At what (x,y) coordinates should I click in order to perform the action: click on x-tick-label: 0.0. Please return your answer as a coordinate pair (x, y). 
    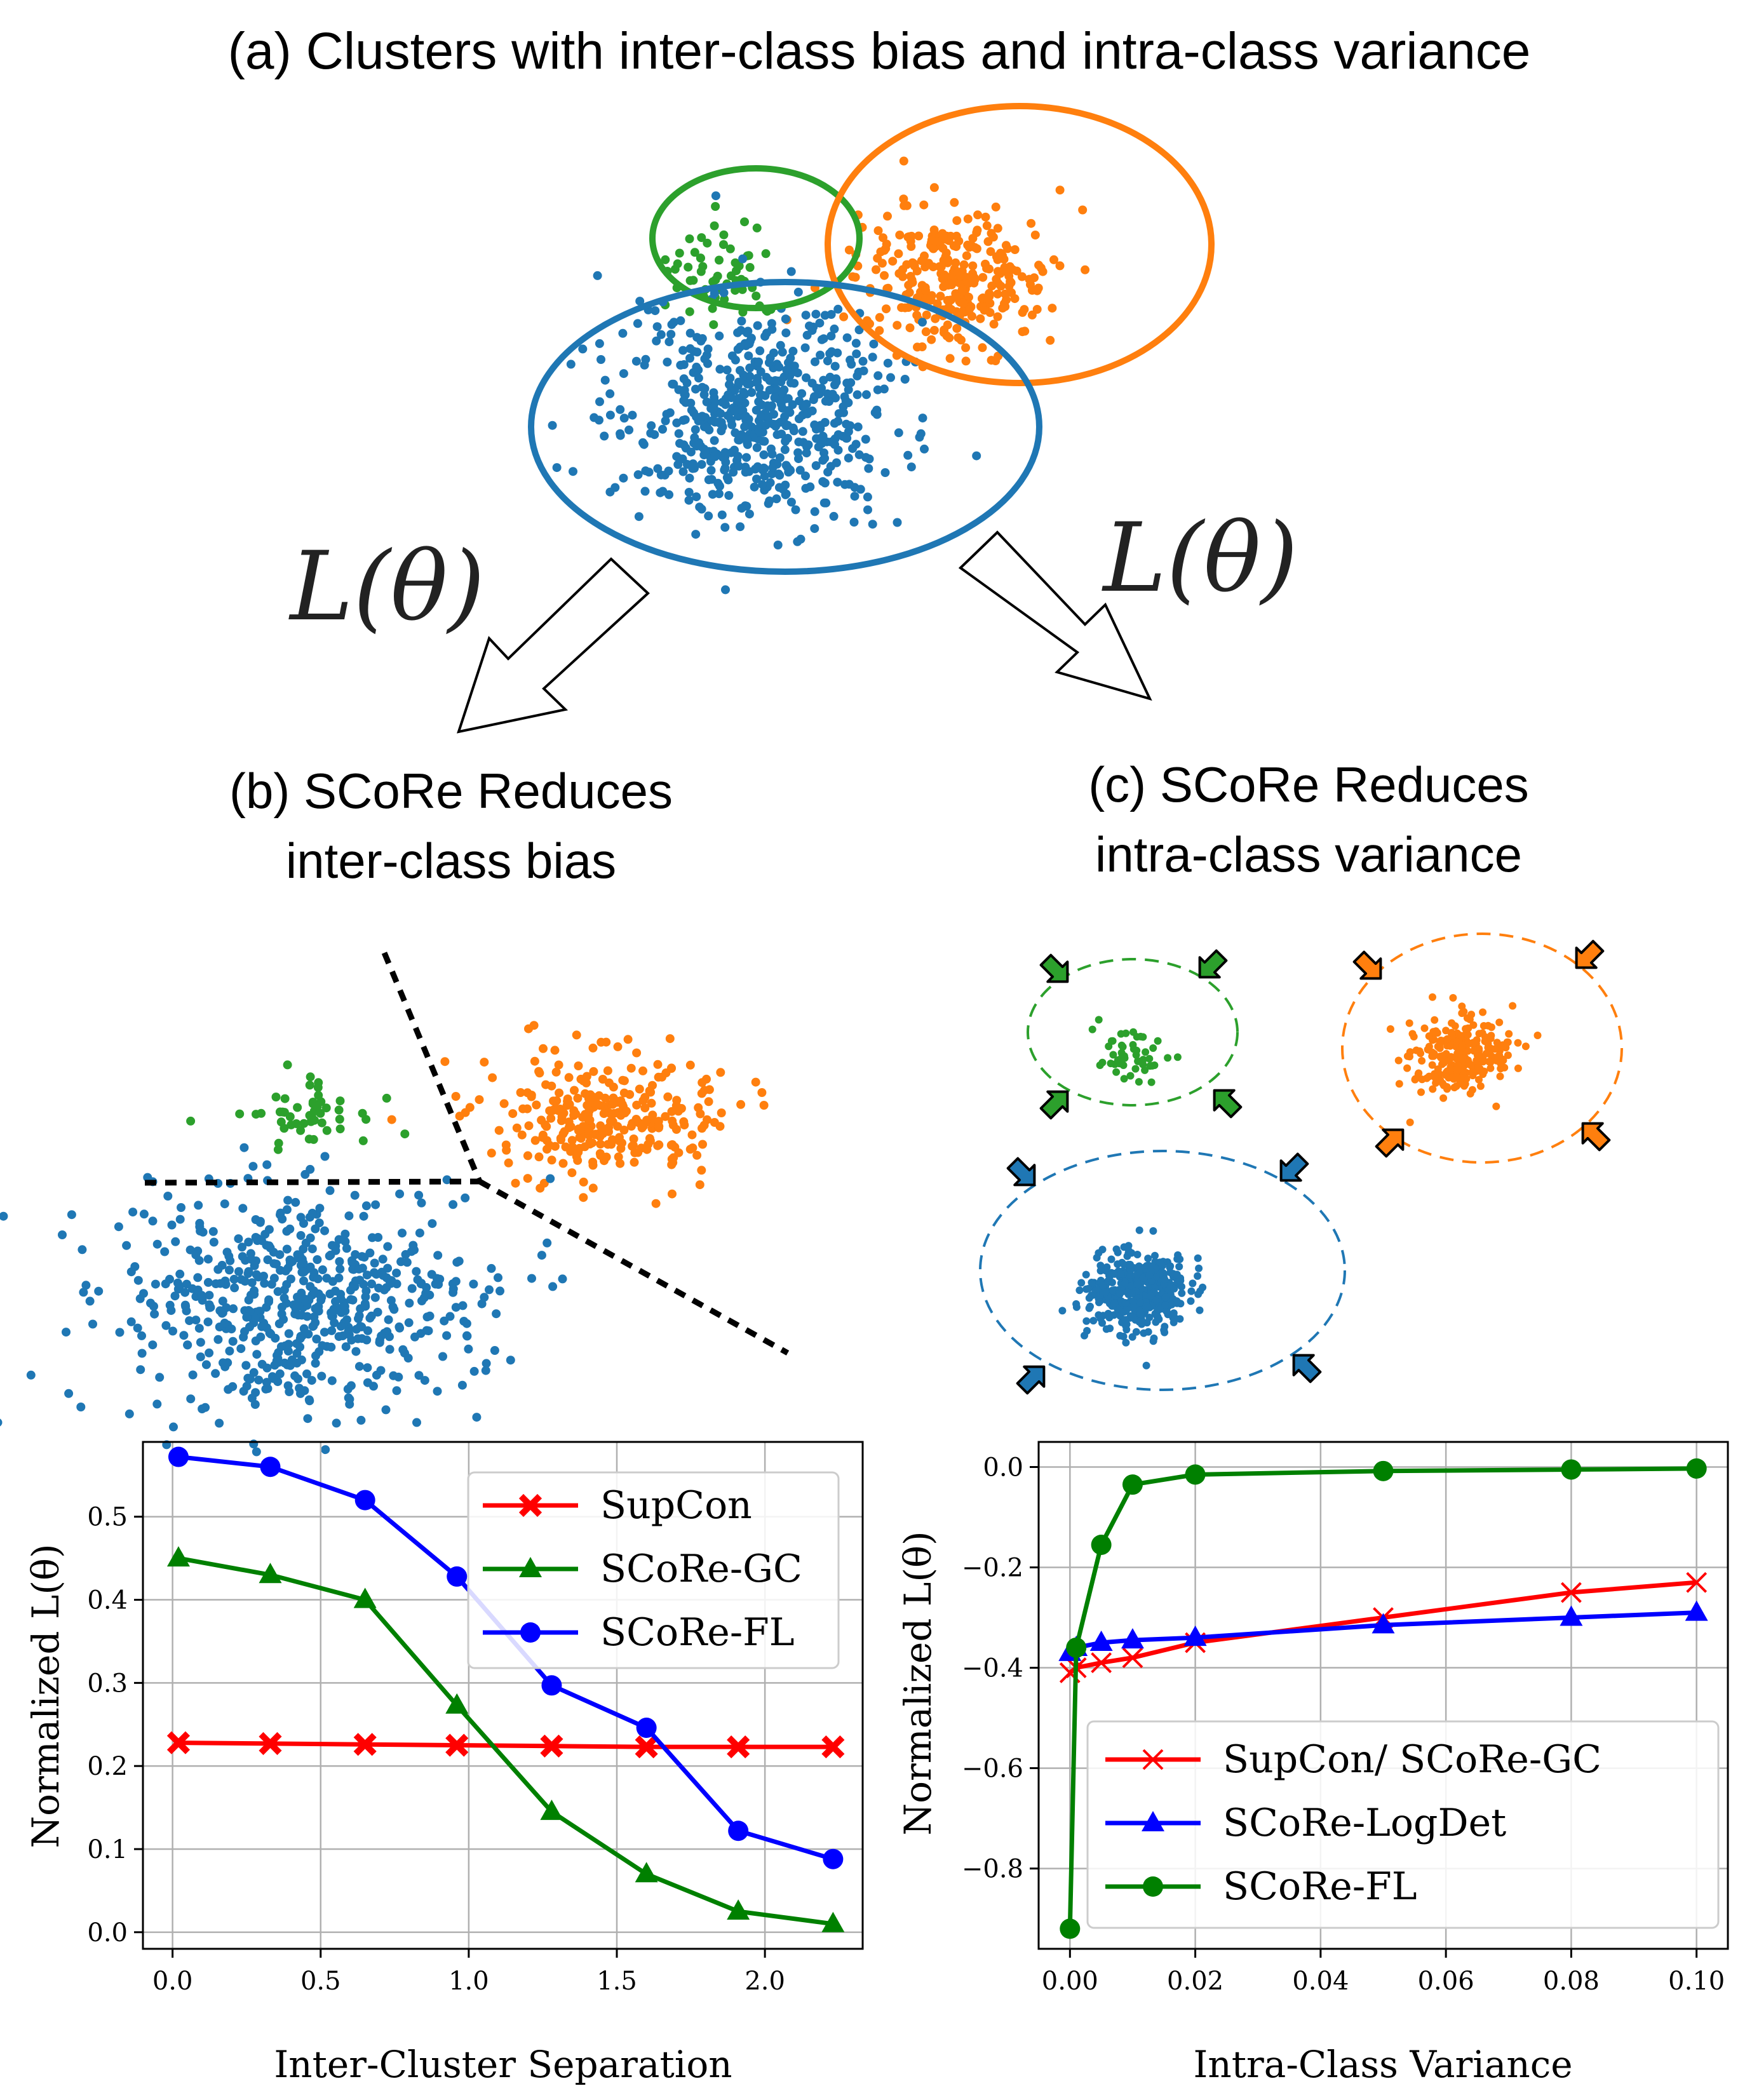
    Looking at the image, I should click on (172, 1981).